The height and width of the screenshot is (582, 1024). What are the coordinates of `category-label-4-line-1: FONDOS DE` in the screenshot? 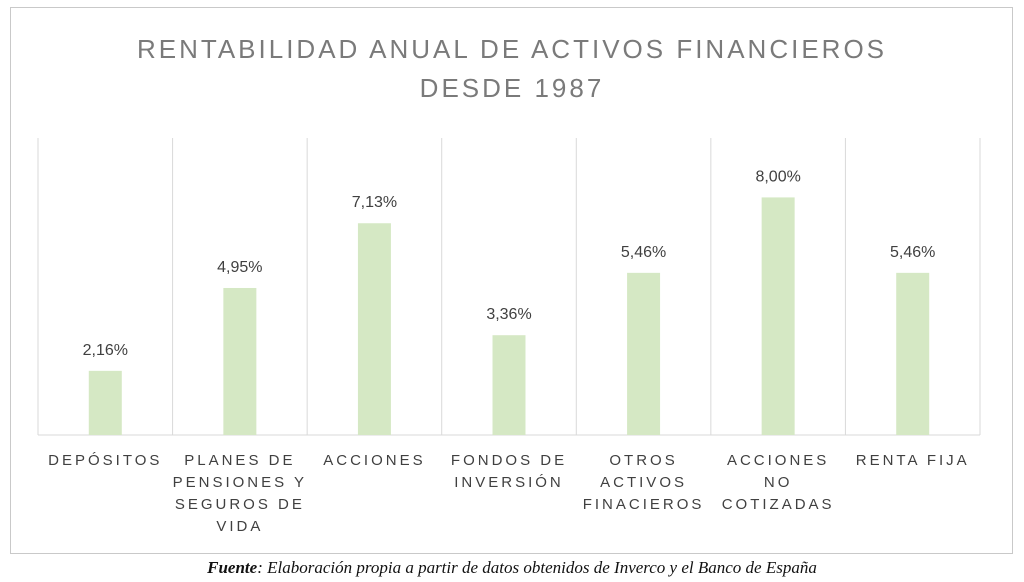 It's located at (509, 460).